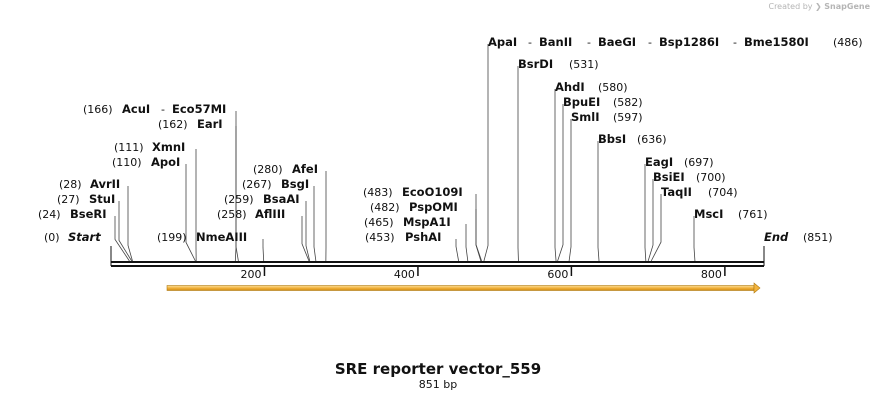  Describe the element at coordinates (237, 186) in the screenshot. I see `site-line-acui` at that location.